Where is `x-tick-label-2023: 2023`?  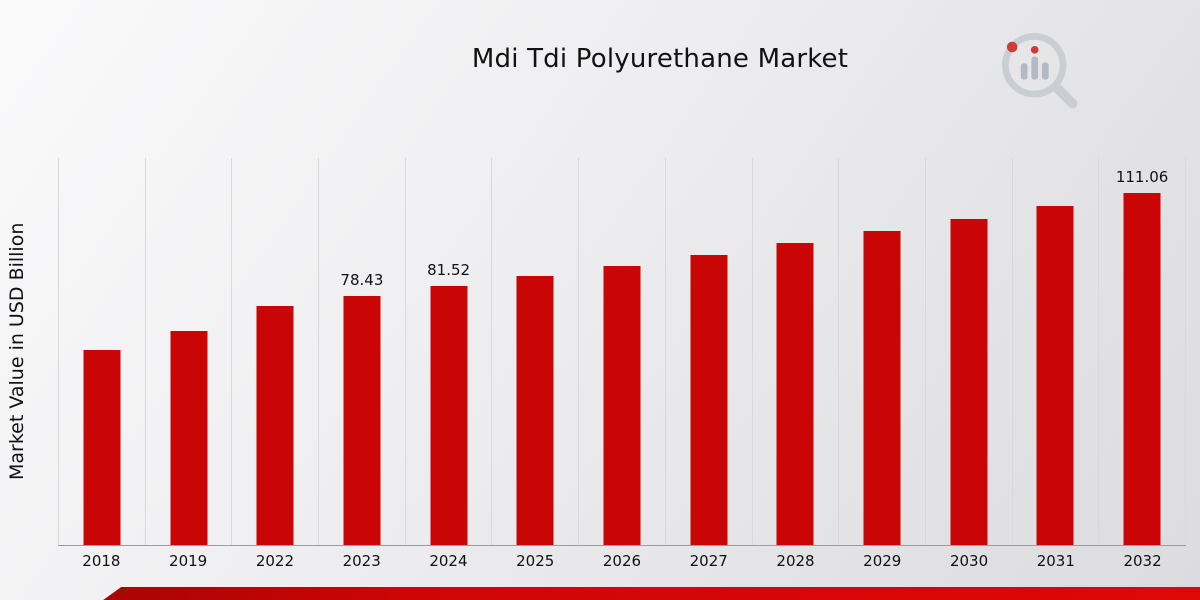
x-tick-label-2023: 2023 is located at coordinates (361, 561).